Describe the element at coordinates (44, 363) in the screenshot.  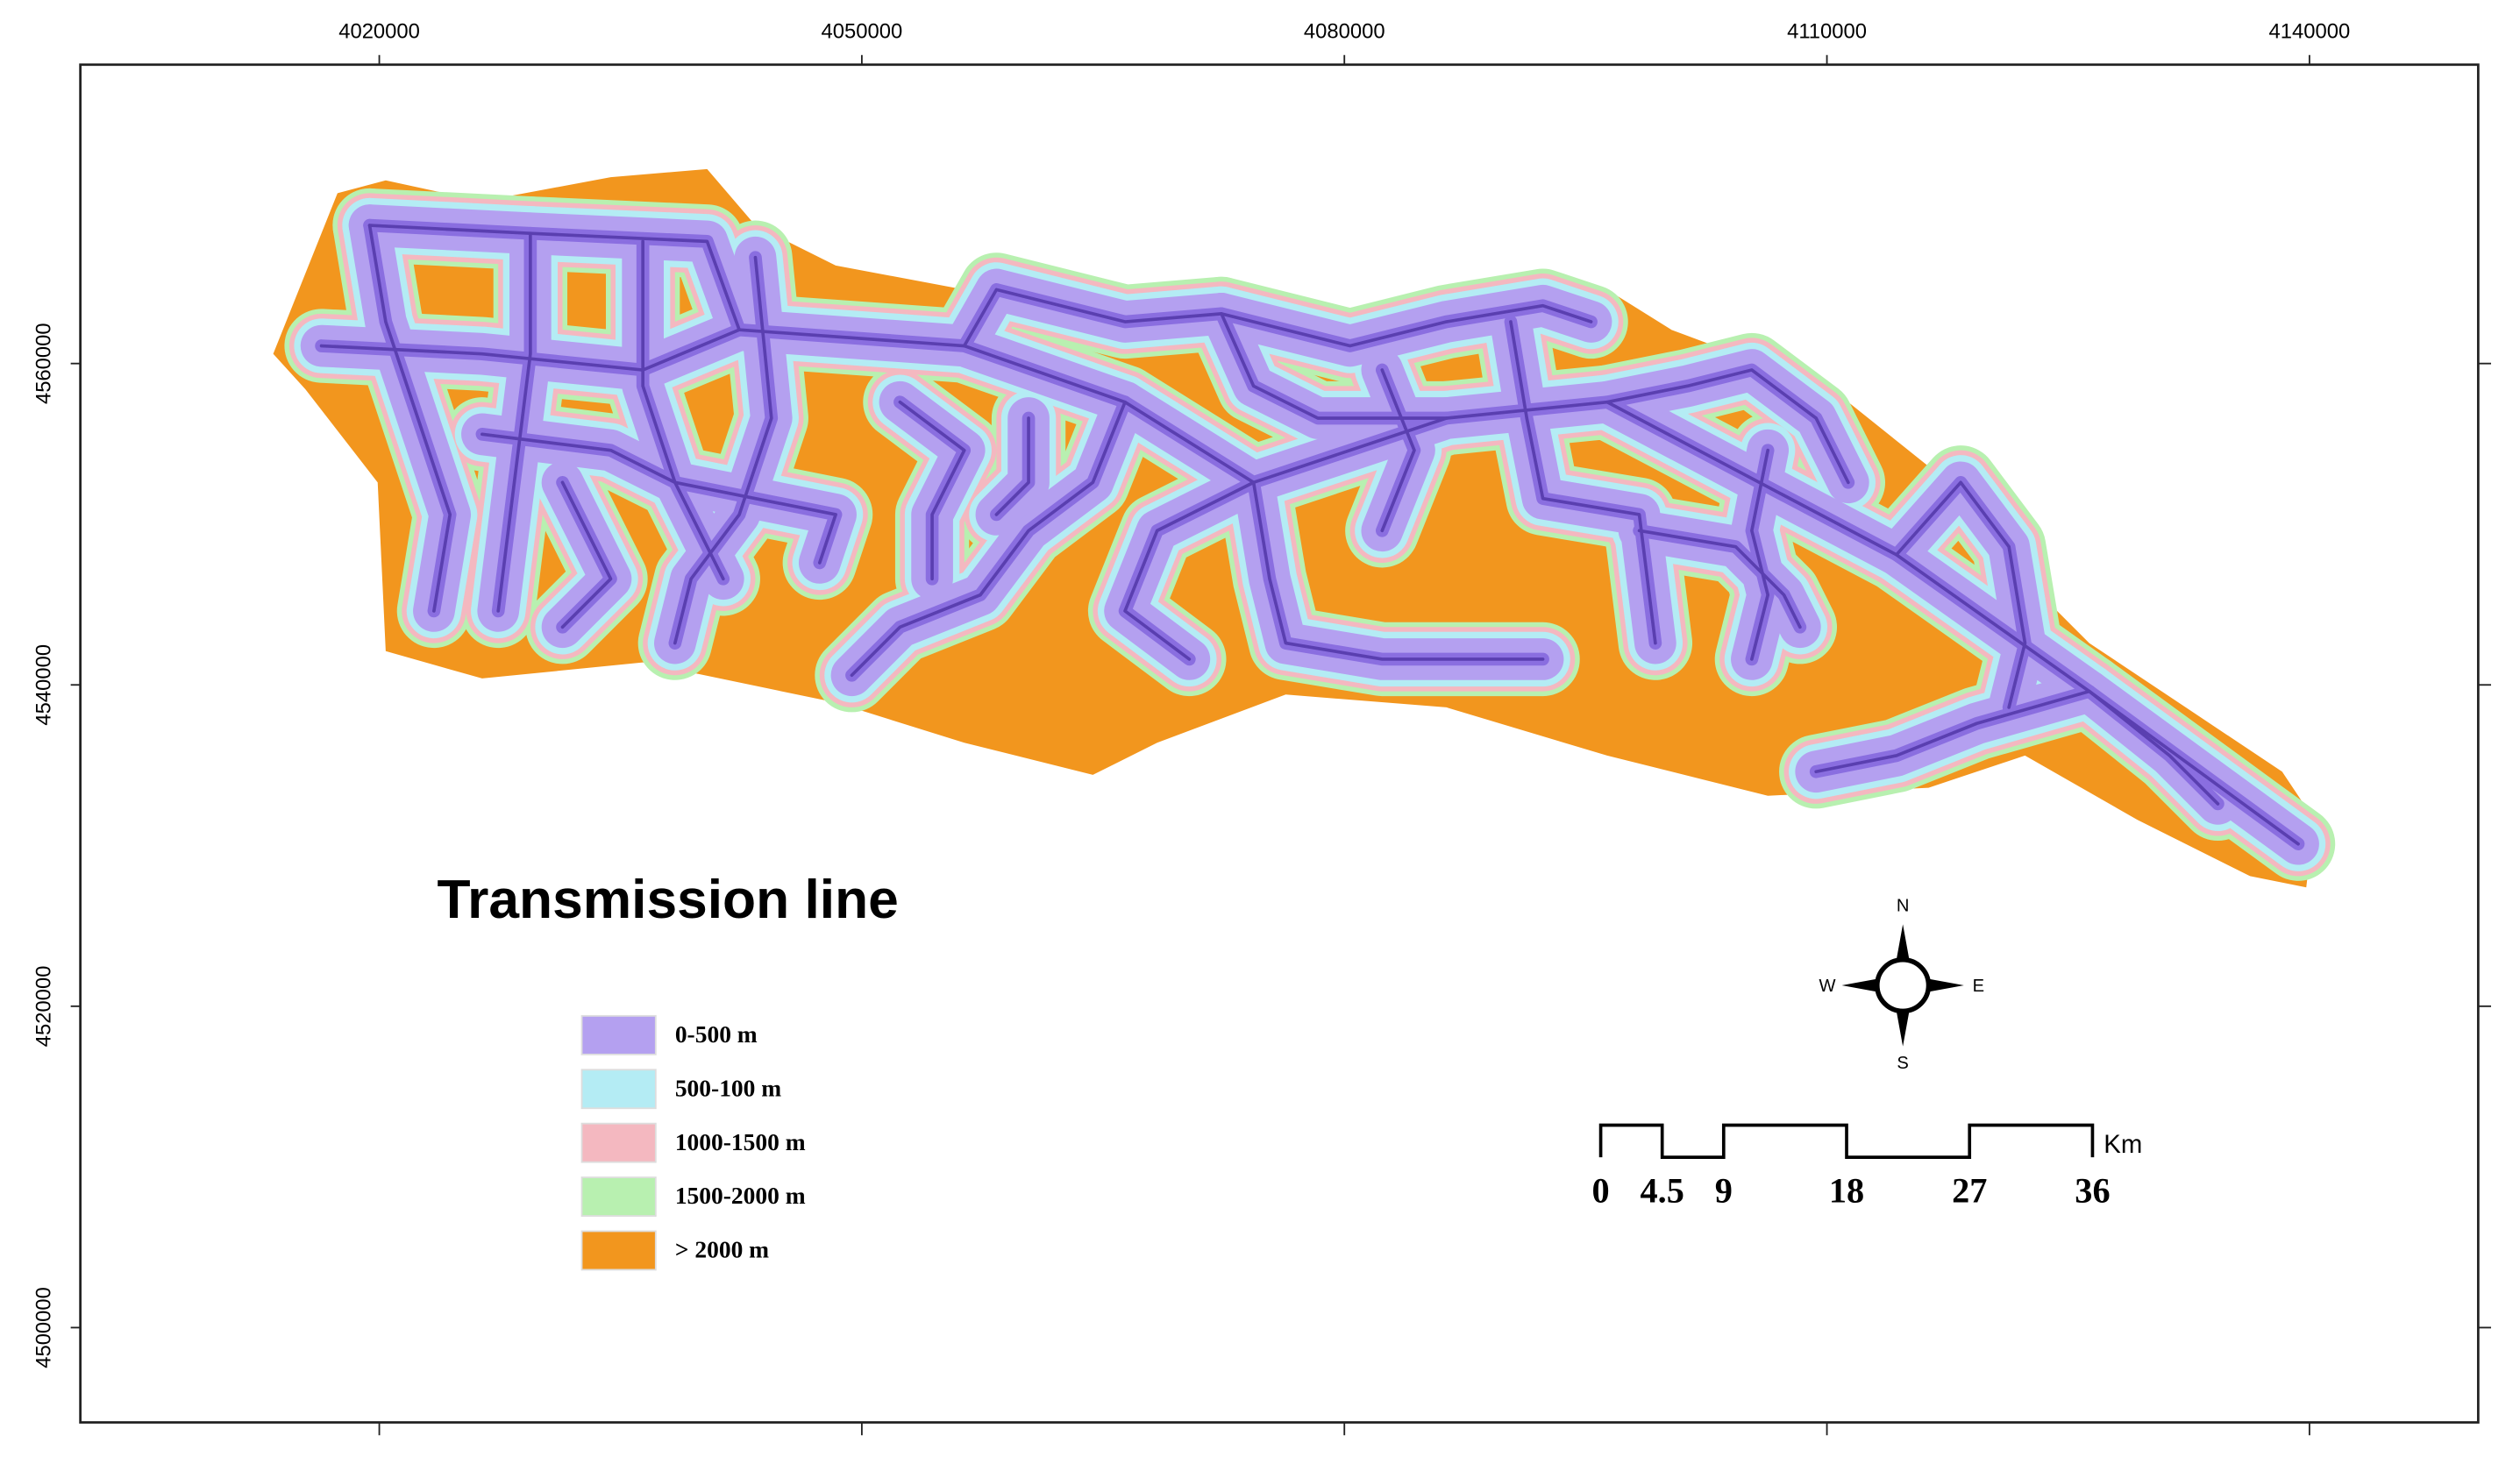
I see `y-tick-label: 4560000` at that location.